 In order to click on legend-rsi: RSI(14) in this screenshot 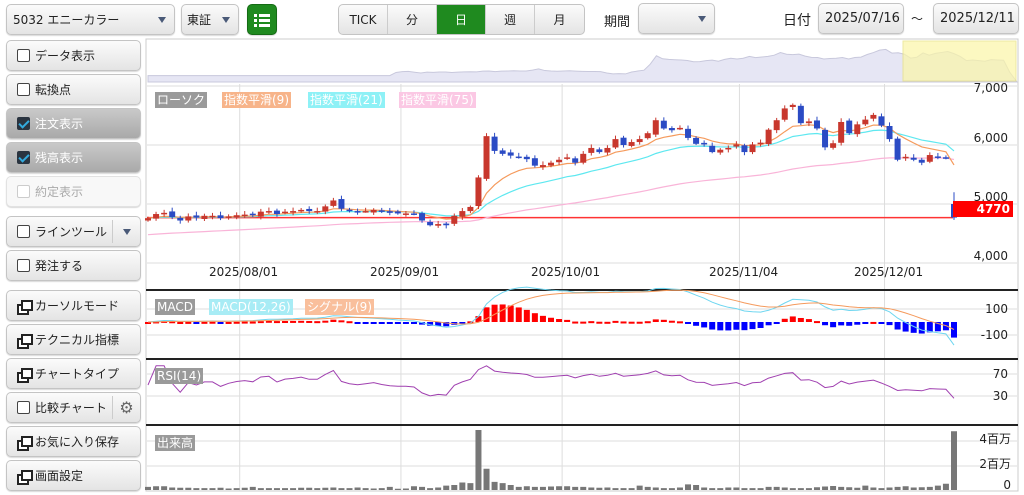, I will do `click(179, 376)`.